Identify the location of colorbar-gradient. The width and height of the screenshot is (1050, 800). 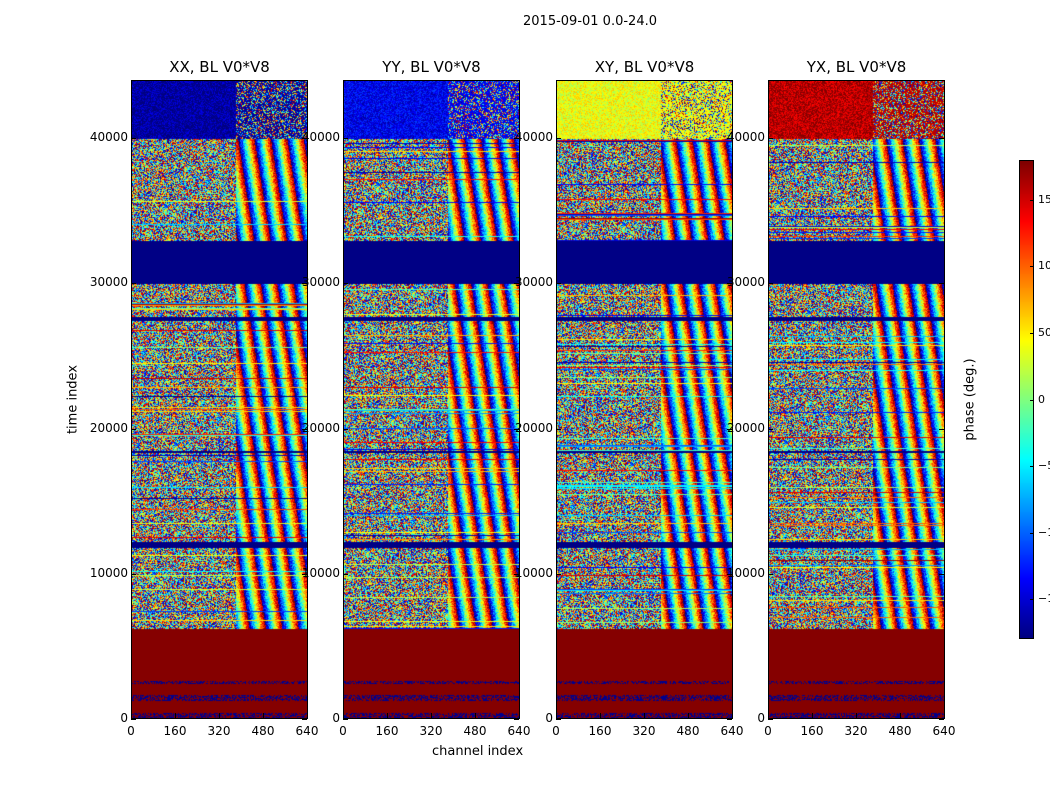
(1026, 399).